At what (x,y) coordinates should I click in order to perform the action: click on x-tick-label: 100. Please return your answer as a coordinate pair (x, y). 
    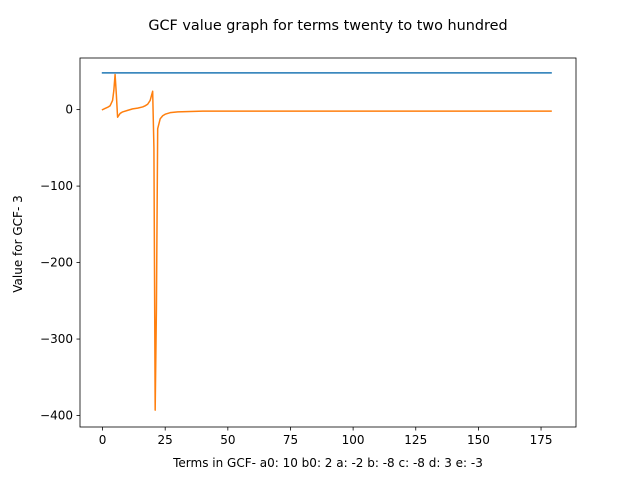
    Looking at the image, I should click on (353, 440).